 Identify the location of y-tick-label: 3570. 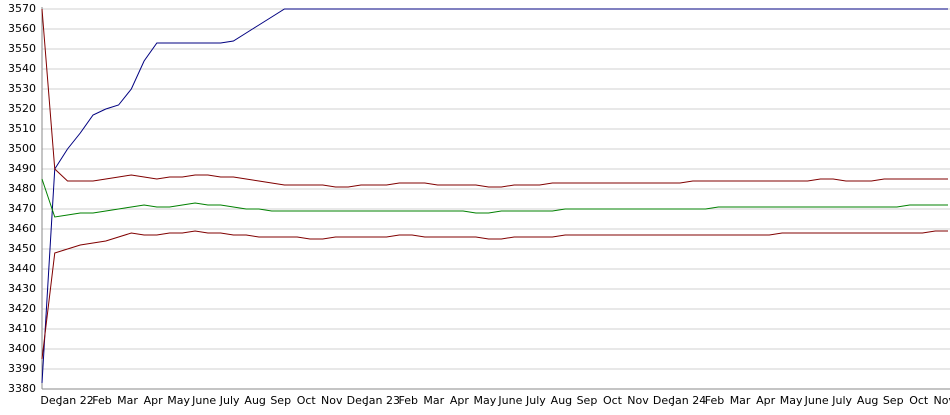
(22, 8).